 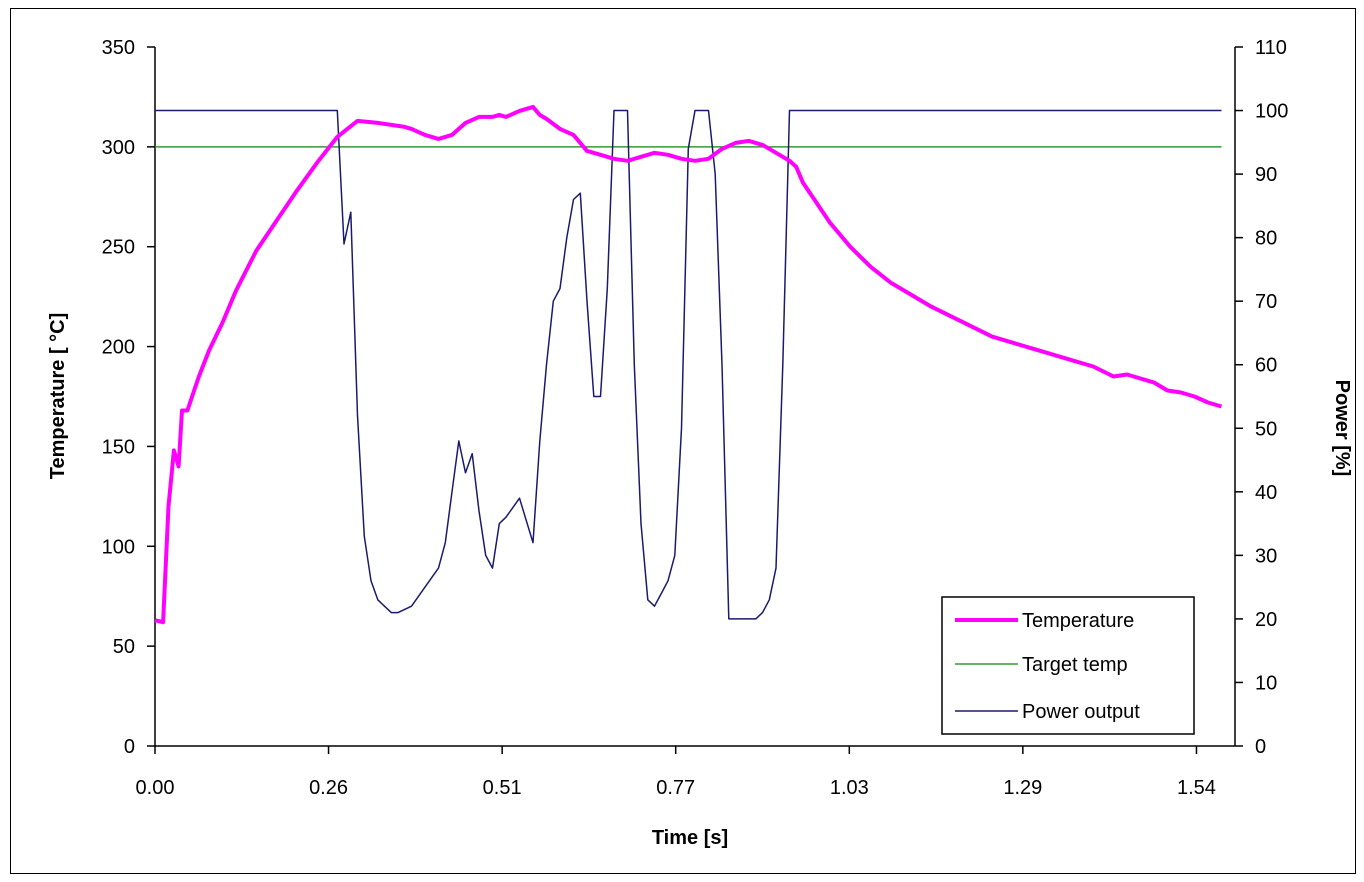 I want to click on y-right-tick-label-0: 0, so click(x=1260, y=747).